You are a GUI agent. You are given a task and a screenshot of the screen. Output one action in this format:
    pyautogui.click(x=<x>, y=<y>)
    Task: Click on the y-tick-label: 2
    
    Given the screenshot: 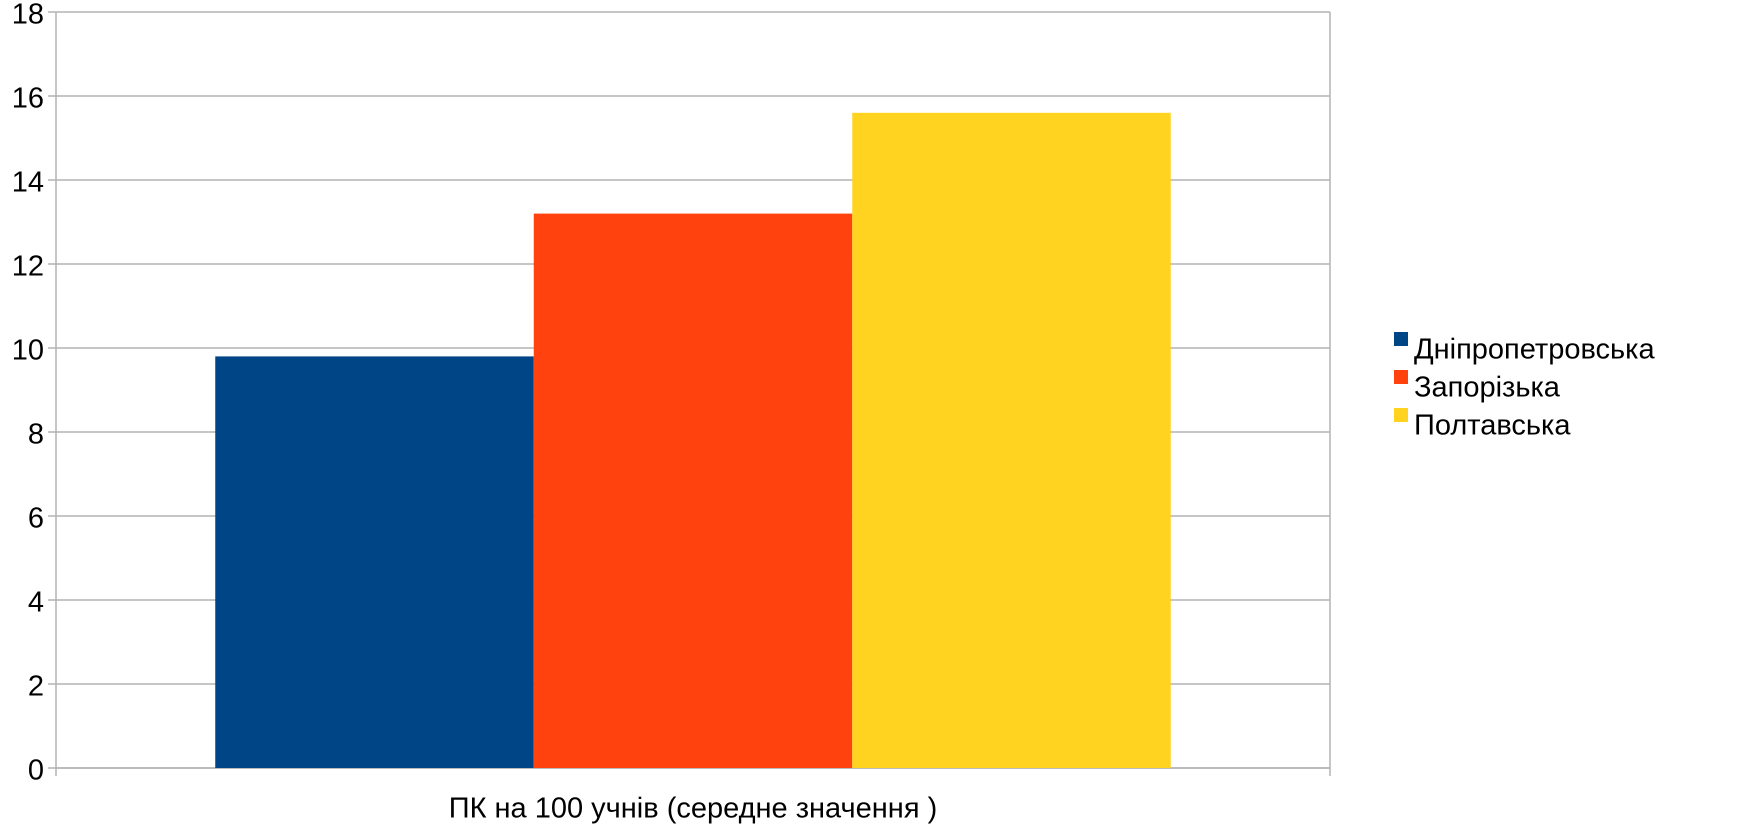 What is the action you would take?
    pyautogui.click(x=36, y=687)
    